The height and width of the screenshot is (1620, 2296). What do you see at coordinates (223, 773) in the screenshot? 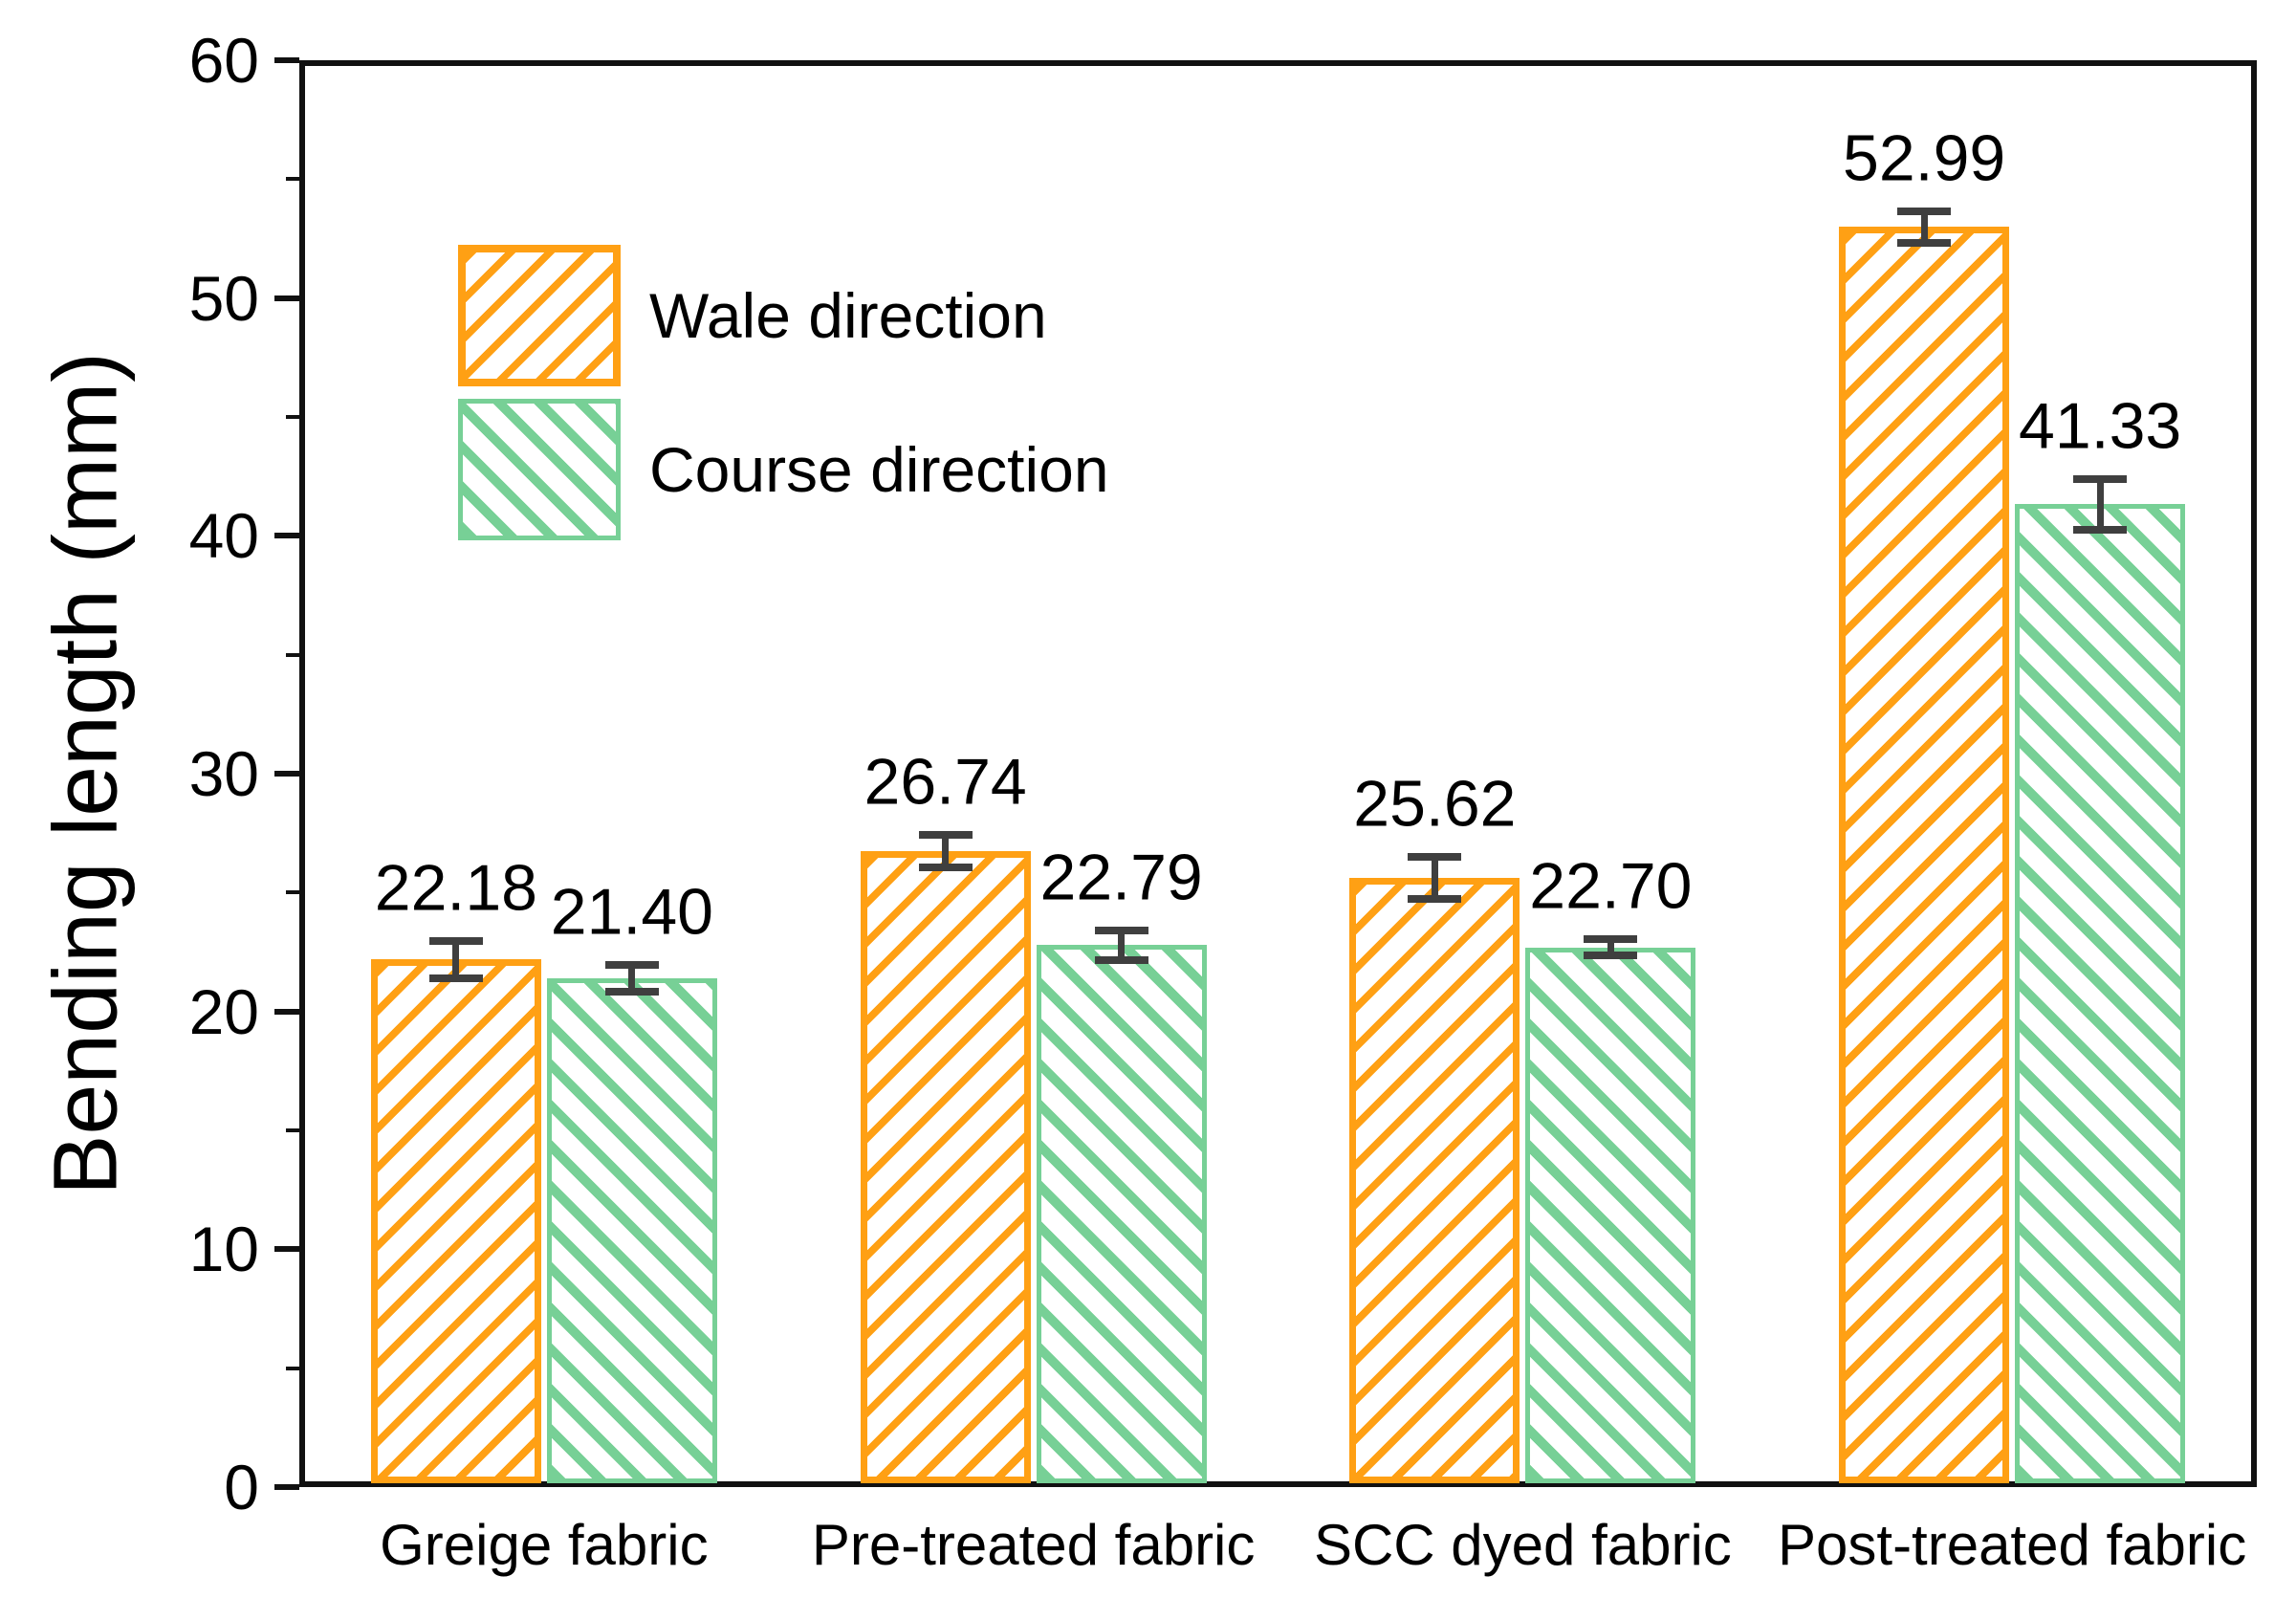
I see `y-axis-tick-label: 30` at bounding box center [223, 773].